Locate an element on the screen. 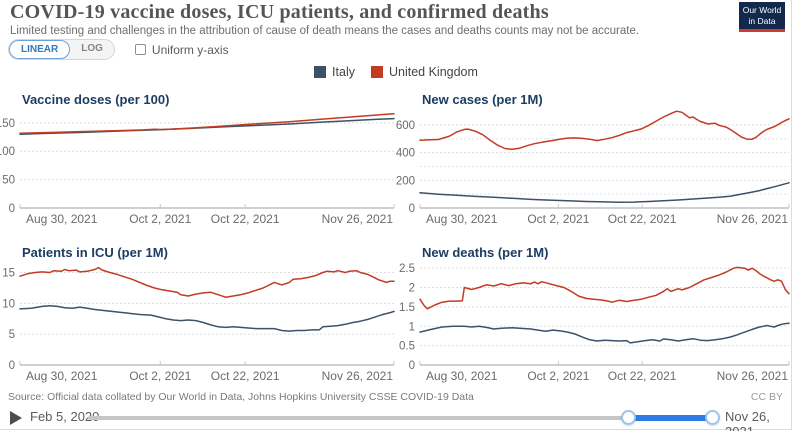 Image resolution: width=800 pixels, height=431 pixels. scale-toggle: LINEAR LOG is located at coordinates (61, 49).